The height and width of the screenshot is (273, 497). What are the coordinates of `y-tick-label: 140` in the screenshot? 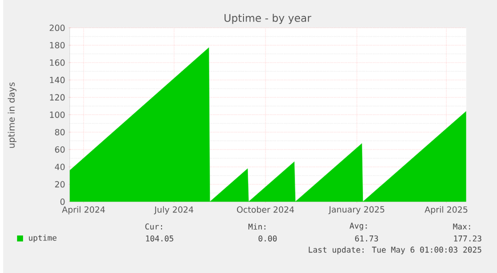 It's located at (57, 80).